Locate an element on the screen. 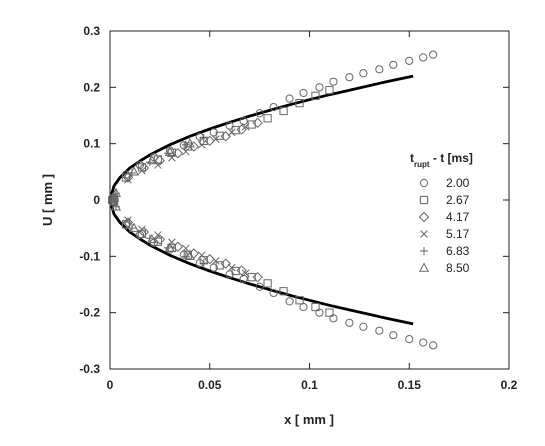 This screenshot has width=545, height=446. series-6.83 is located at coordinates (159, 201).